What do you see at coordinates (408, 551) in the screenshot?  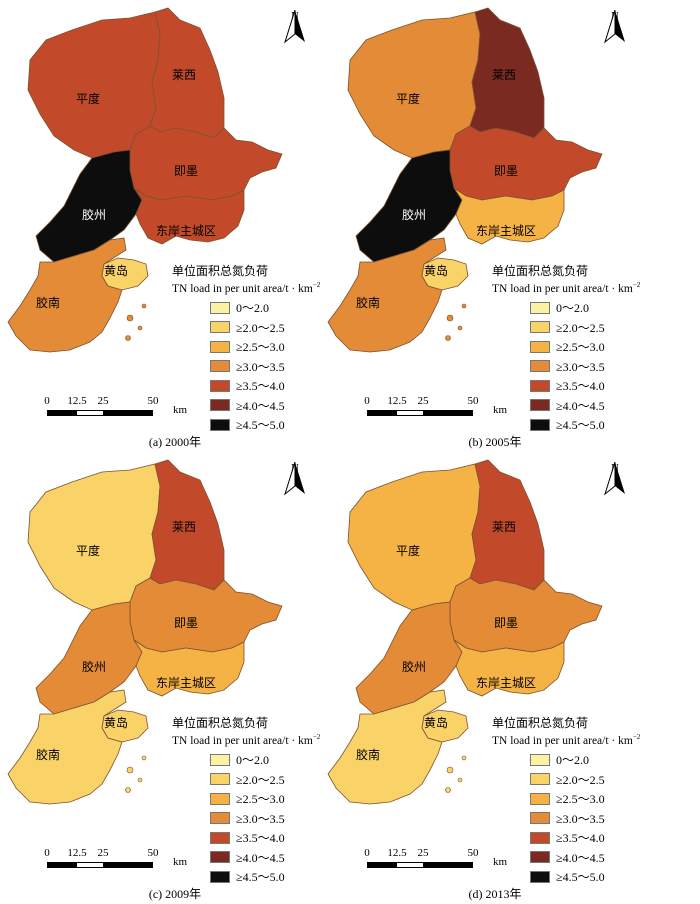 I see `region-label-pingdu: 平度` at bounding box center [408, 551].